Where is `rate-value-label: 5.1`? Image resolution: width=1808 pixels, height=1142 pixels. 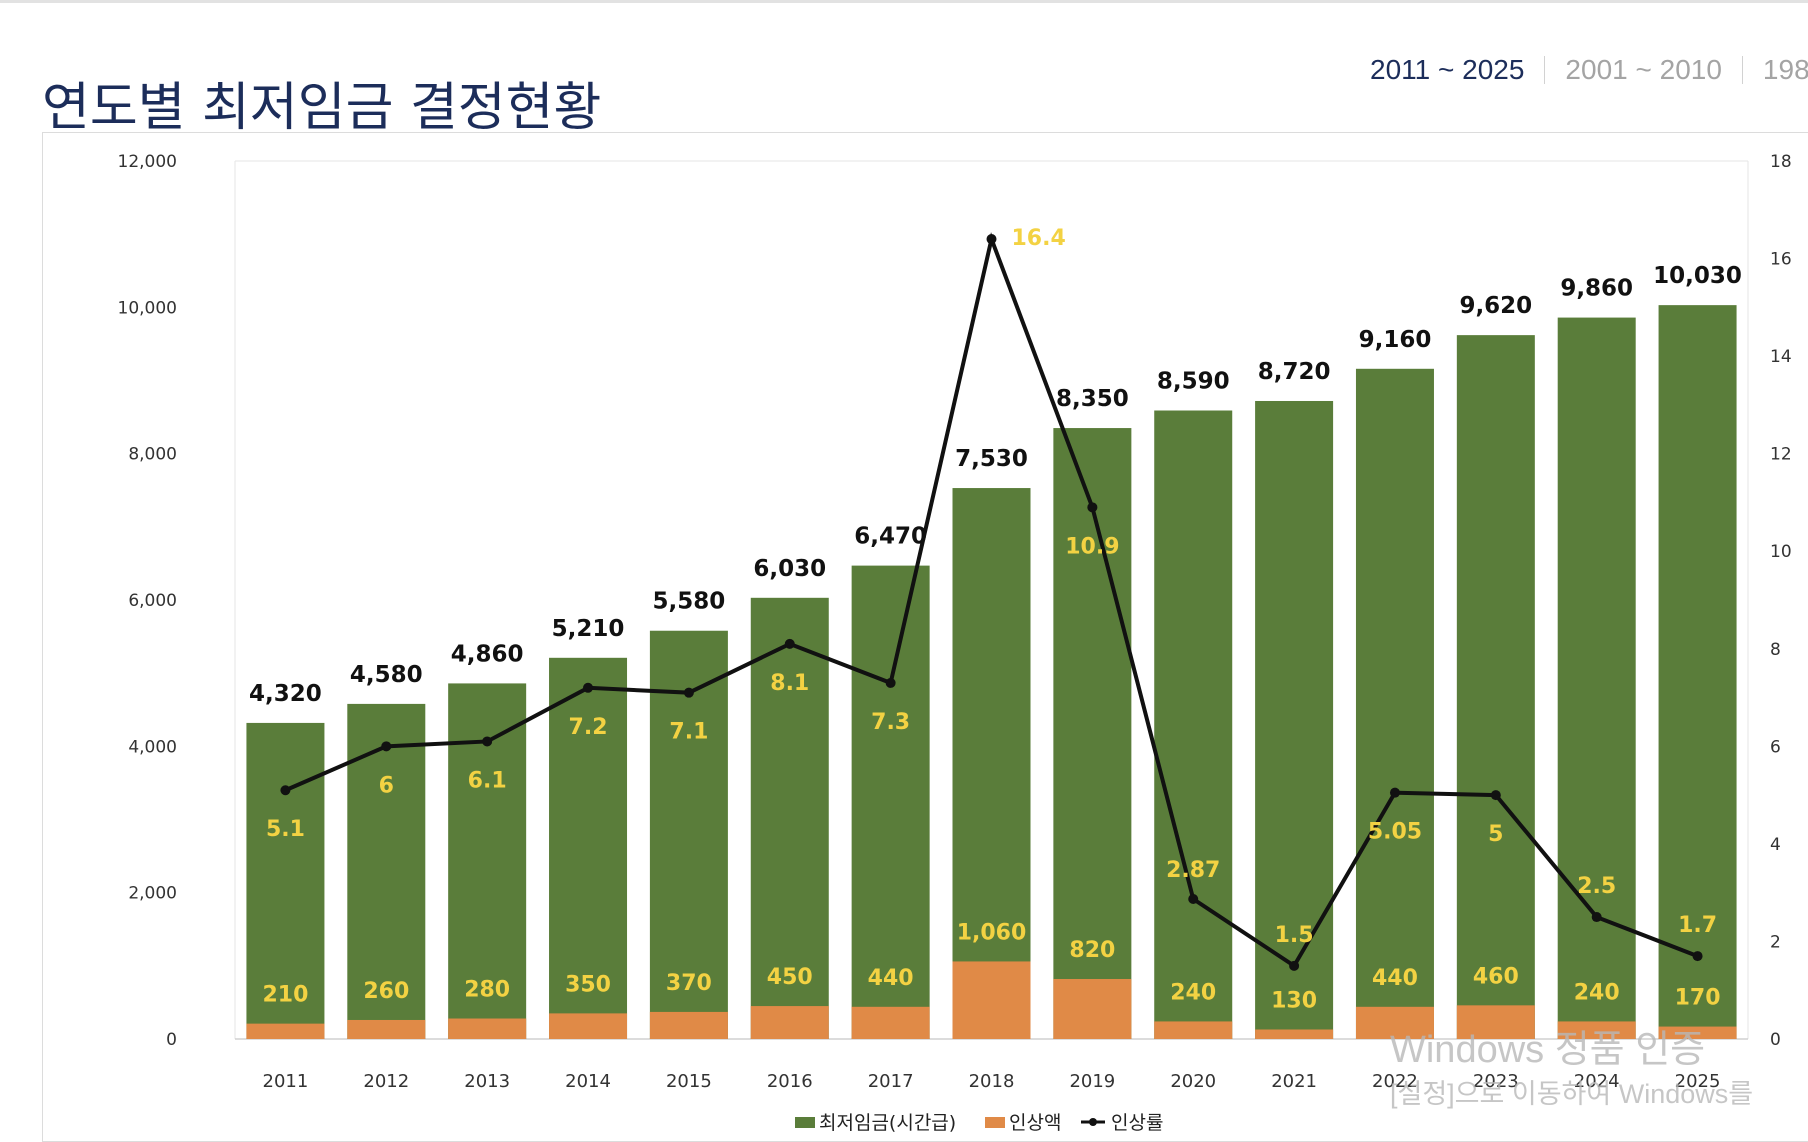 rate-value-label: 5.1 is located at coordinates (285, 829).